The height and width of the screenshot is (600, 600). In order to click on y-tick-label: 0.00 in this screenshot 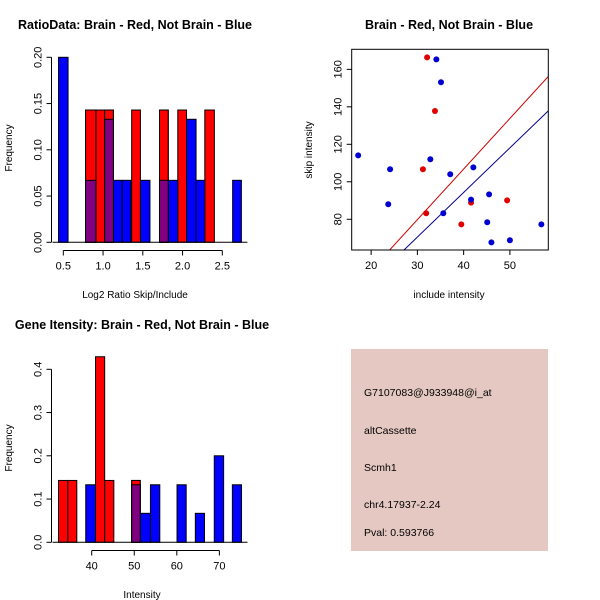, I will do `click(39, 242)`.